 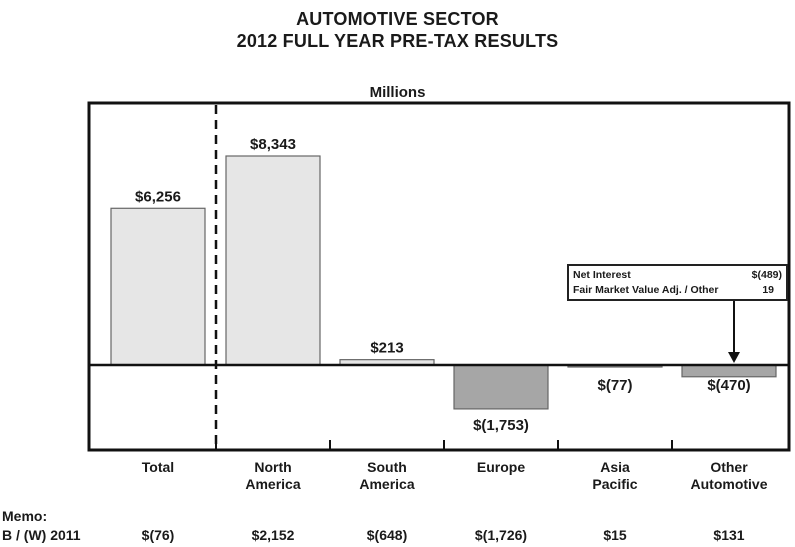 I want to click on memo-value: $(648), so click(x=387, y=535).